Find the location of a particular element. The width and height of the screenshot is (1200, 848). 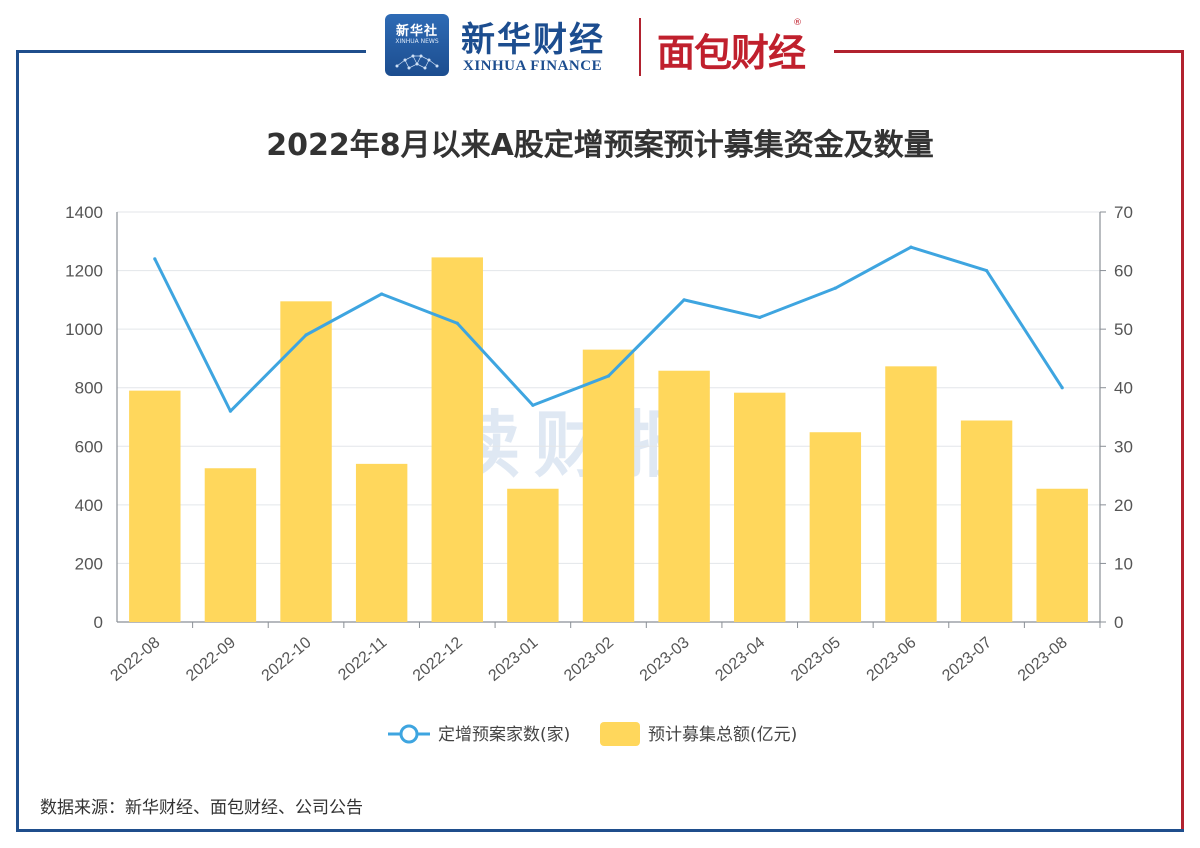

legend-label-bar: 预计募集总额(亿元) is located at coordinates (722, 735).